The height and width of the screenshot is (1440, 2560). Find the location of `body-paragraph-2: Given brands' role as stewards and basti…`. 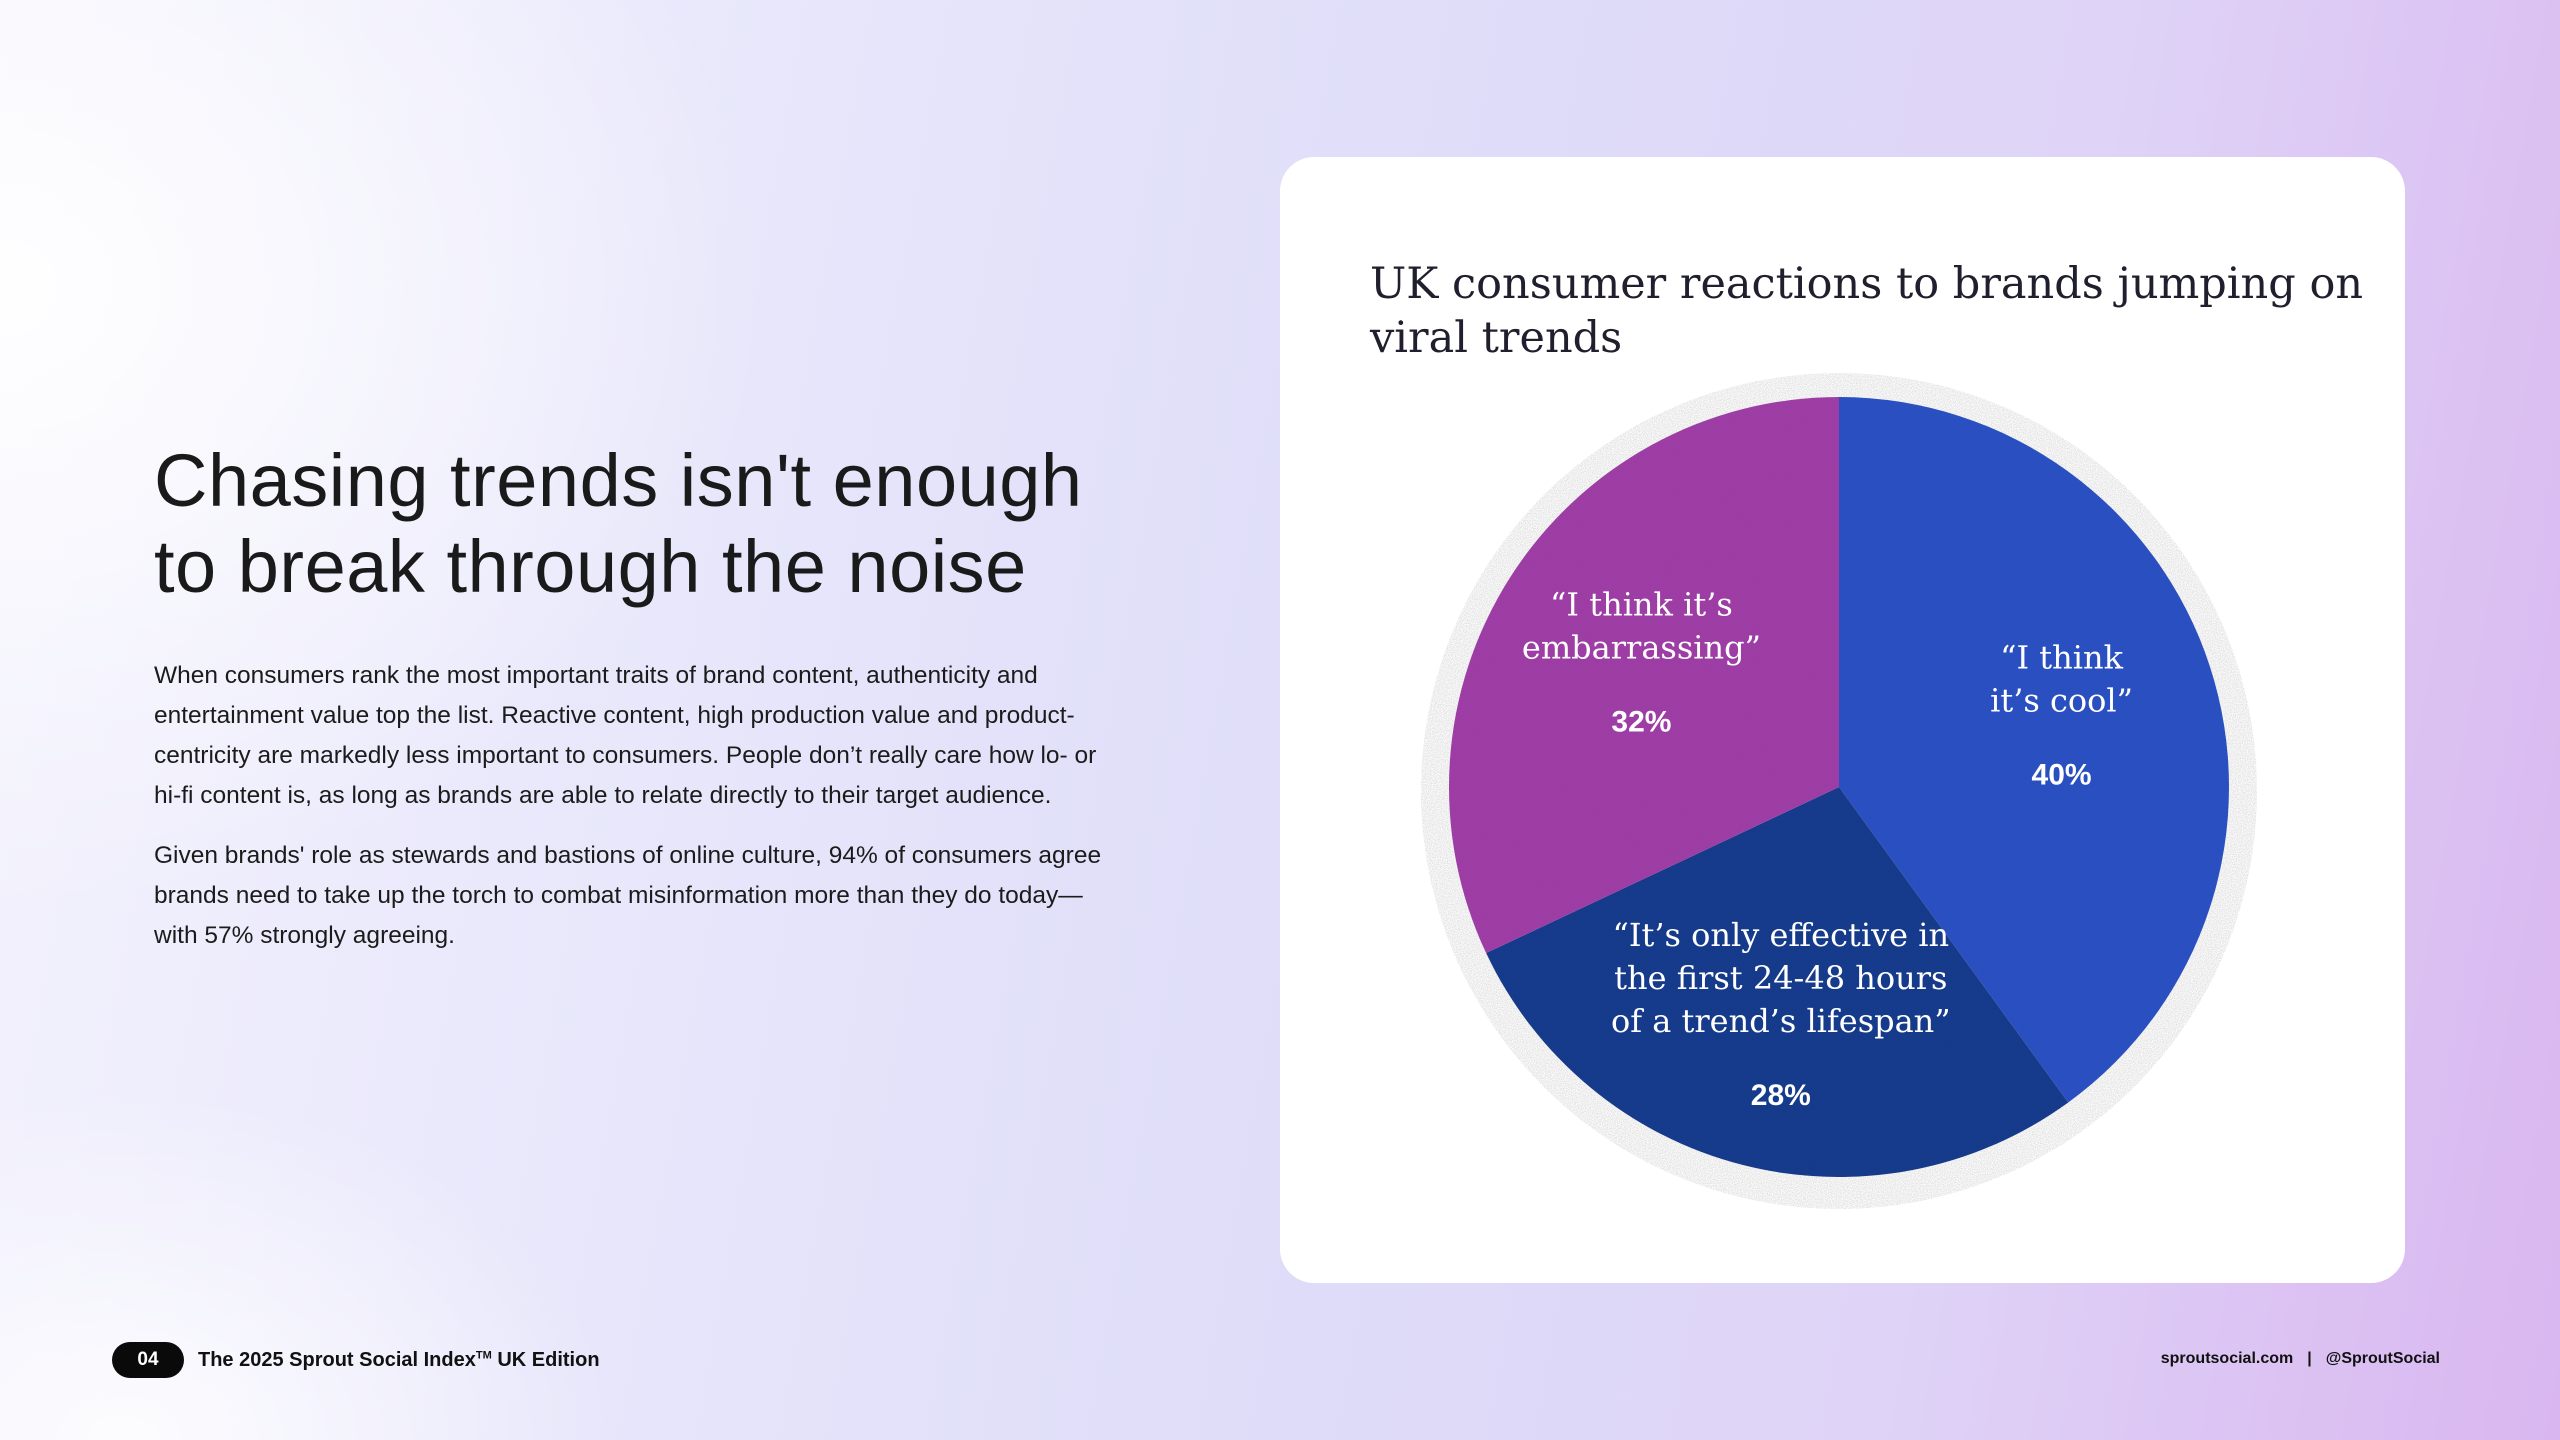

body-paragraph-2: Given brands' role as stewards and basti… is located at coordinates (628, 895).